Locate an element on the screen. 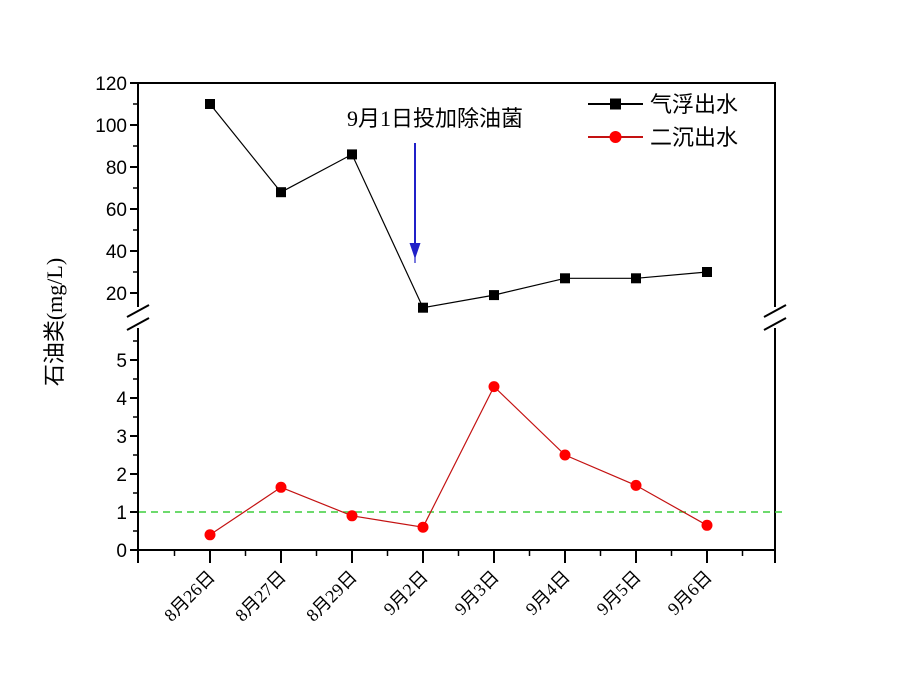 The height and width of the screenshot is (690, 897). y-axis-tick-label: 80 is located at coordinates (116, 168).